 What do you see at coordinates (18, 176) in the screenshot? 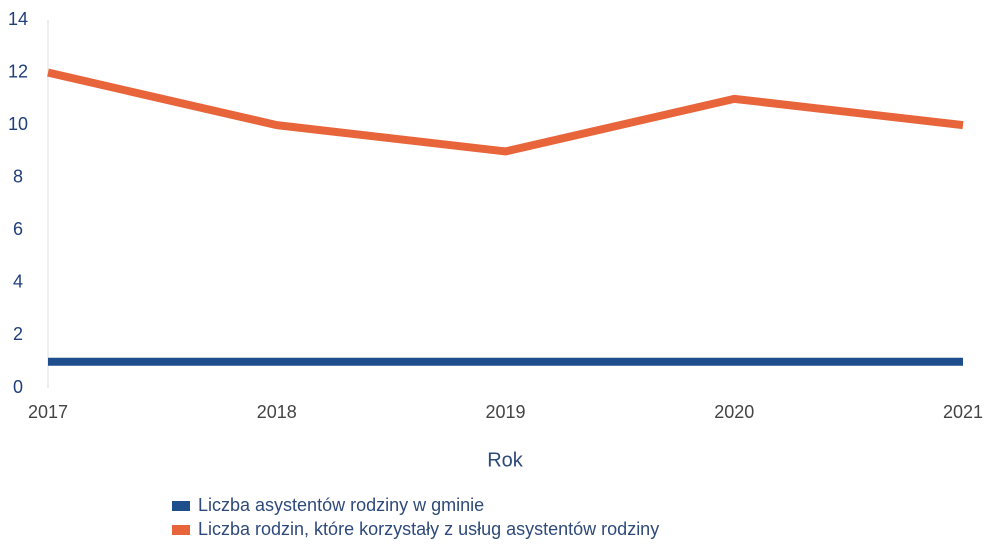
I see `y-tick-label: 8` at bounding box center [18, 176].